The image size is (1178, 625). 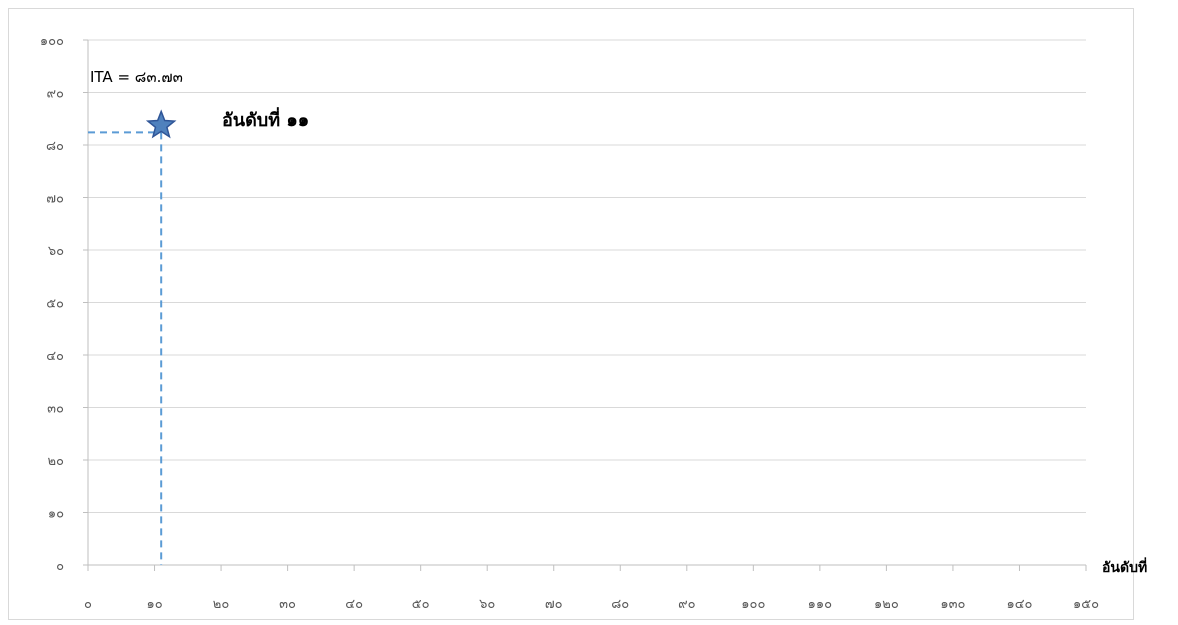 I want to click on x-tick-label: ๑๒๐, so click(x=886, y=604).